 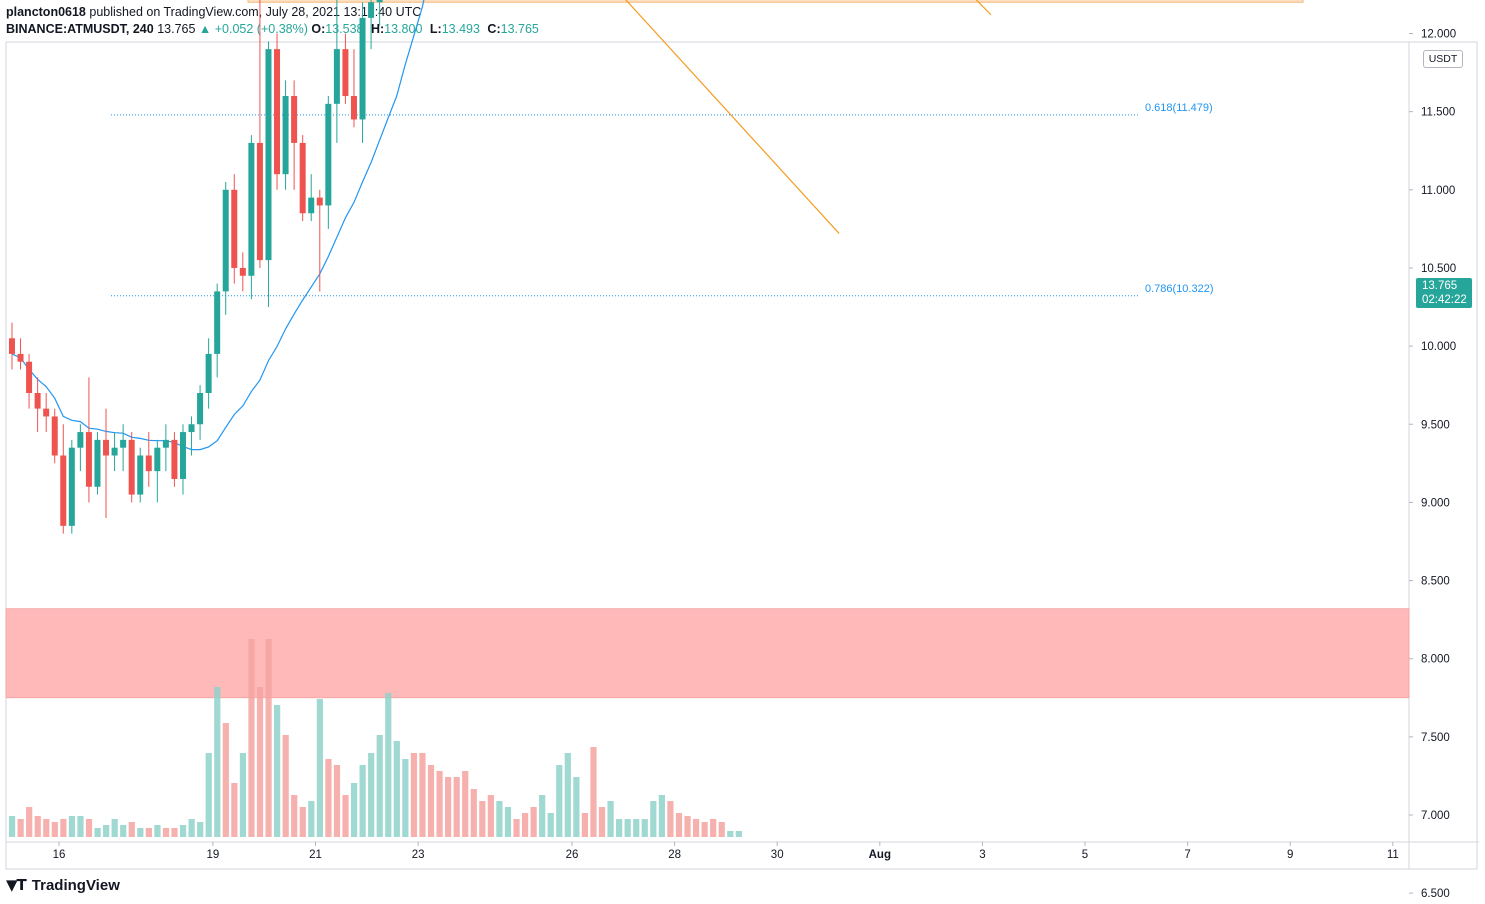 What do you see at coordinates (418, 855) in the screenshot?
I see `time-tick-label: 23` at bounding box center [418, 855].